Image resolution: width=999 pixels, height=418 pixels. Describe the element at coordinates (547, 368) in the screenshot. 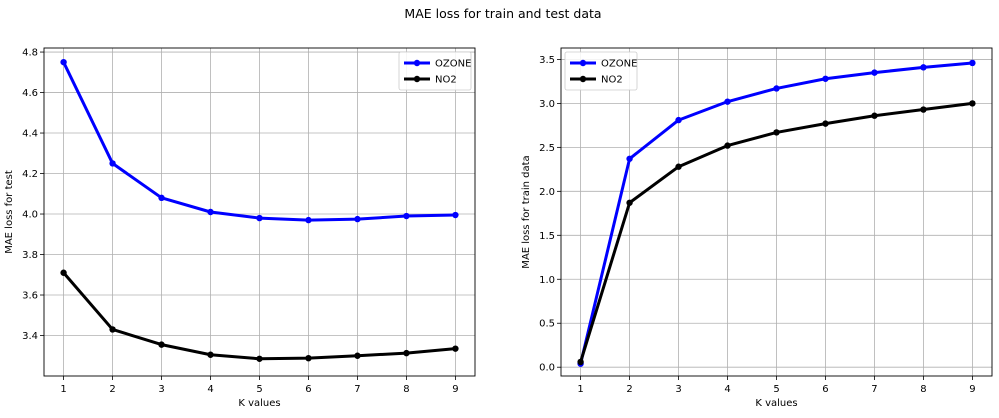

I see `y-tick-label: 0.0` at that location.